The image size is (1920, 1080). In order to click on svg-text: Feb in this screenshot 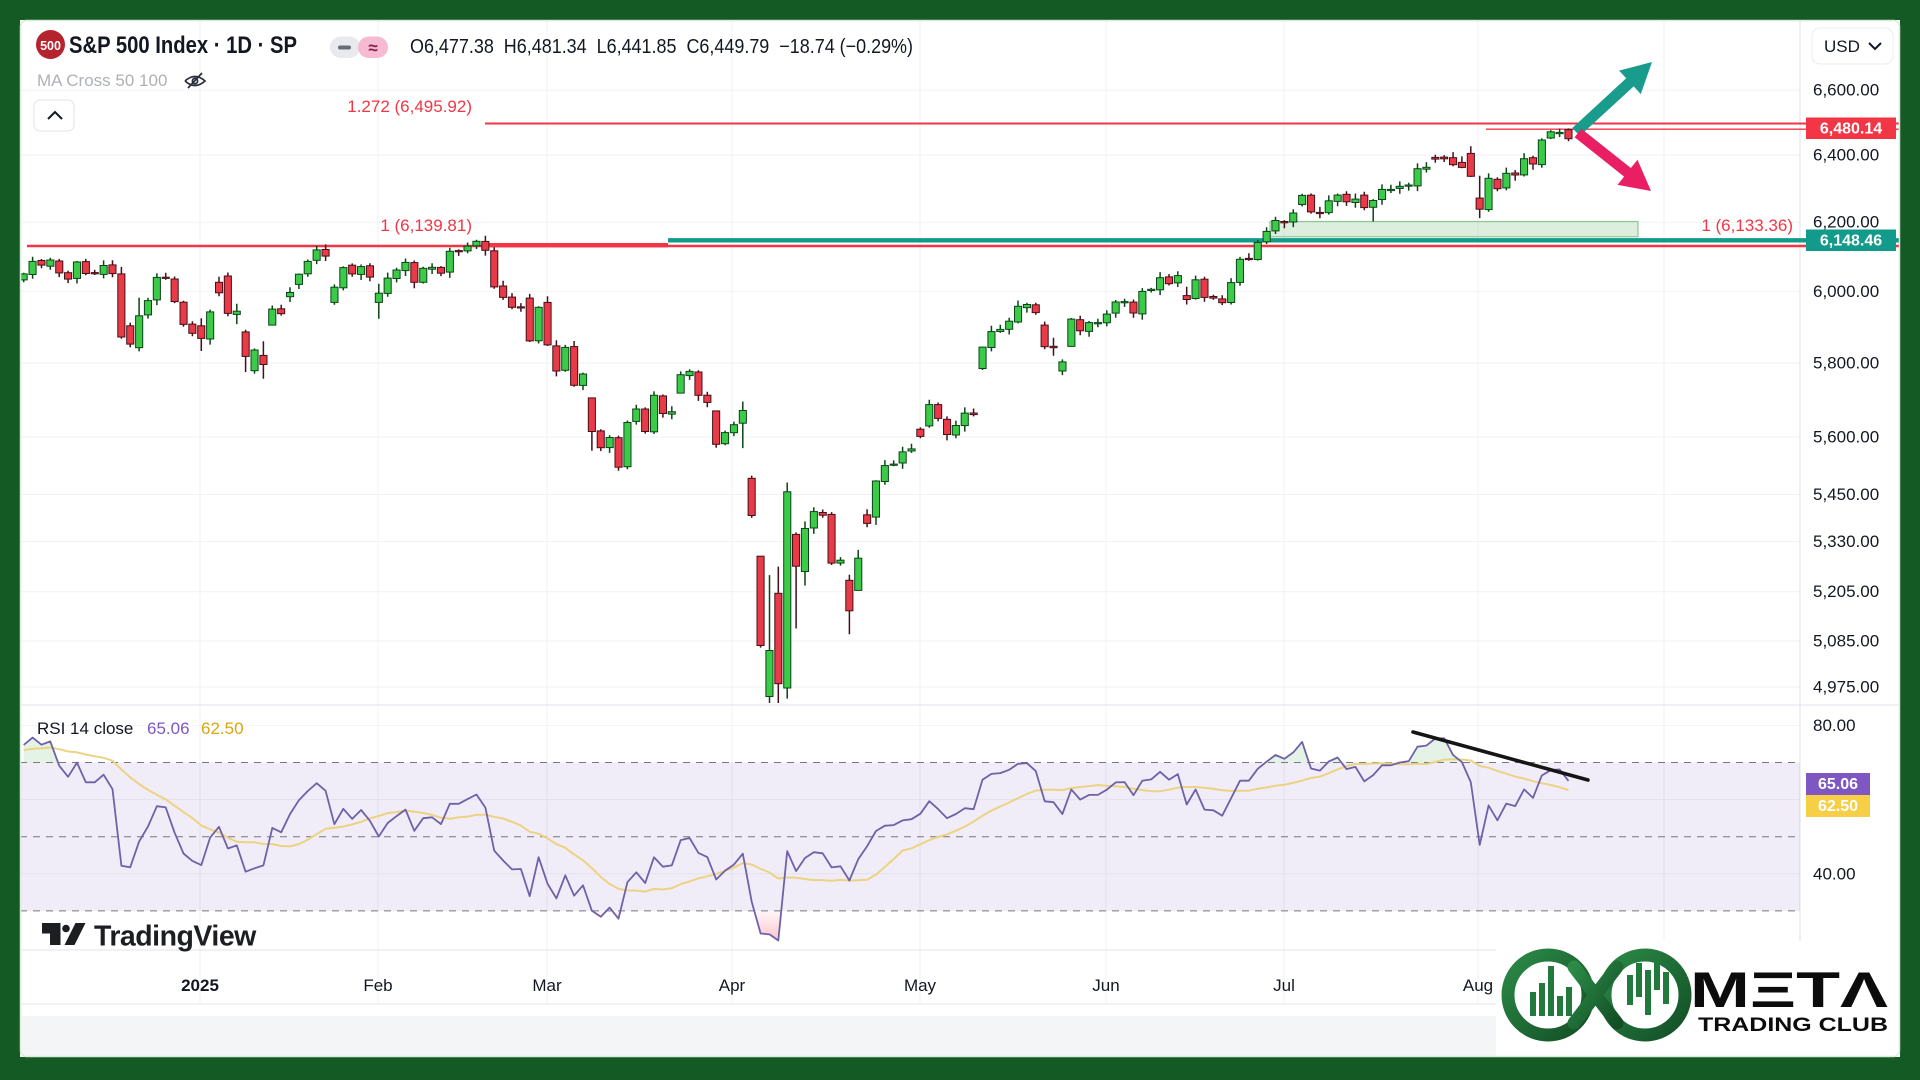, I will do `click(377, 985)`.